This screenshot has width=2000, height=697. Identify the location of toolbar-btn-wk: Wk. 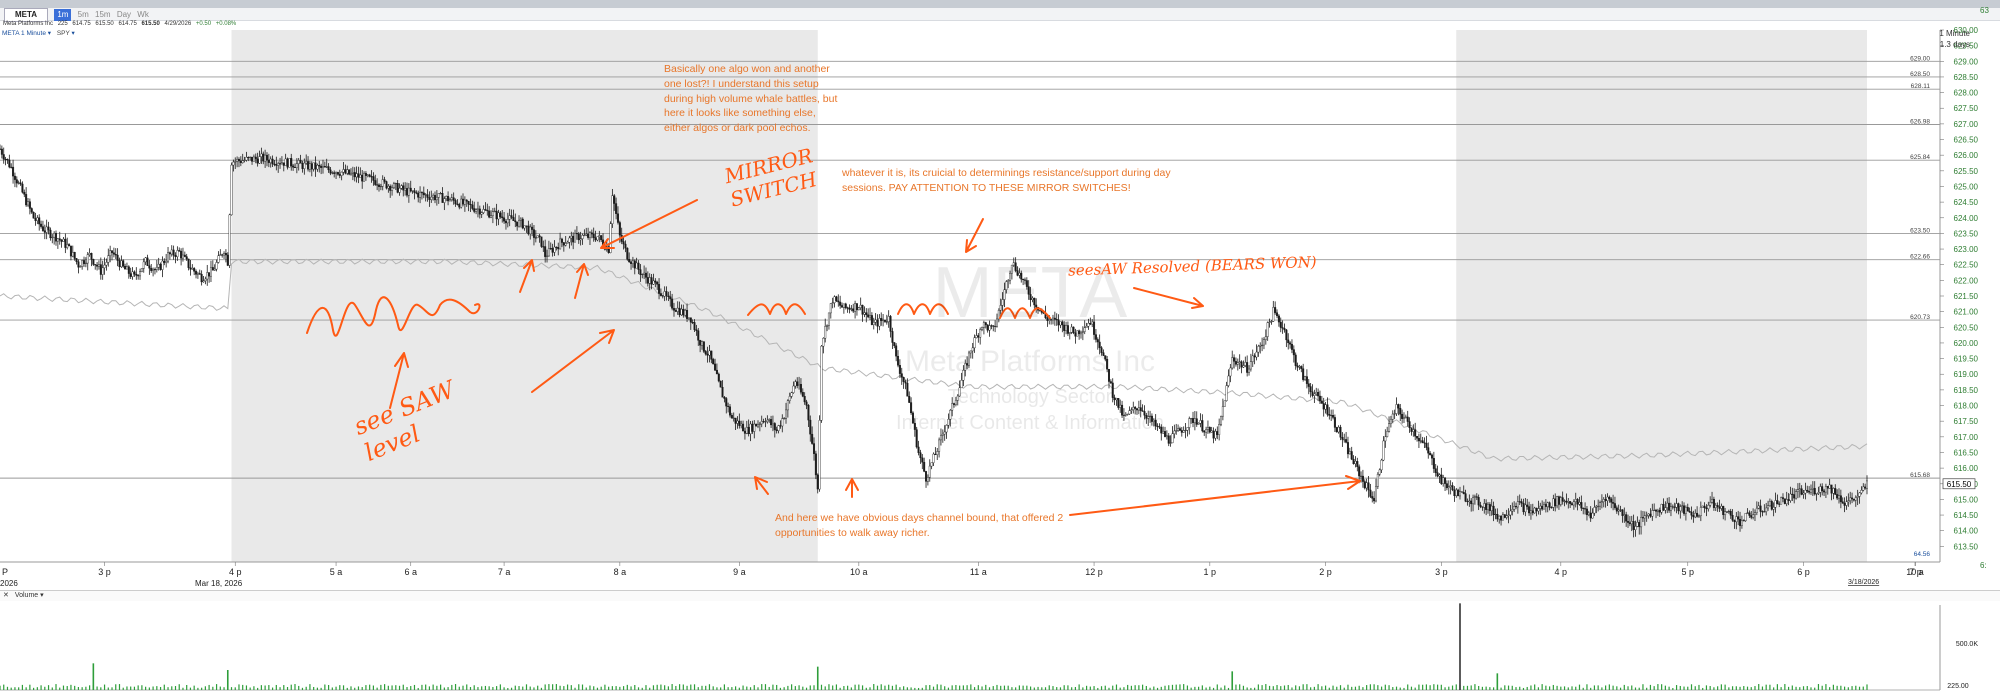
(143, 14).